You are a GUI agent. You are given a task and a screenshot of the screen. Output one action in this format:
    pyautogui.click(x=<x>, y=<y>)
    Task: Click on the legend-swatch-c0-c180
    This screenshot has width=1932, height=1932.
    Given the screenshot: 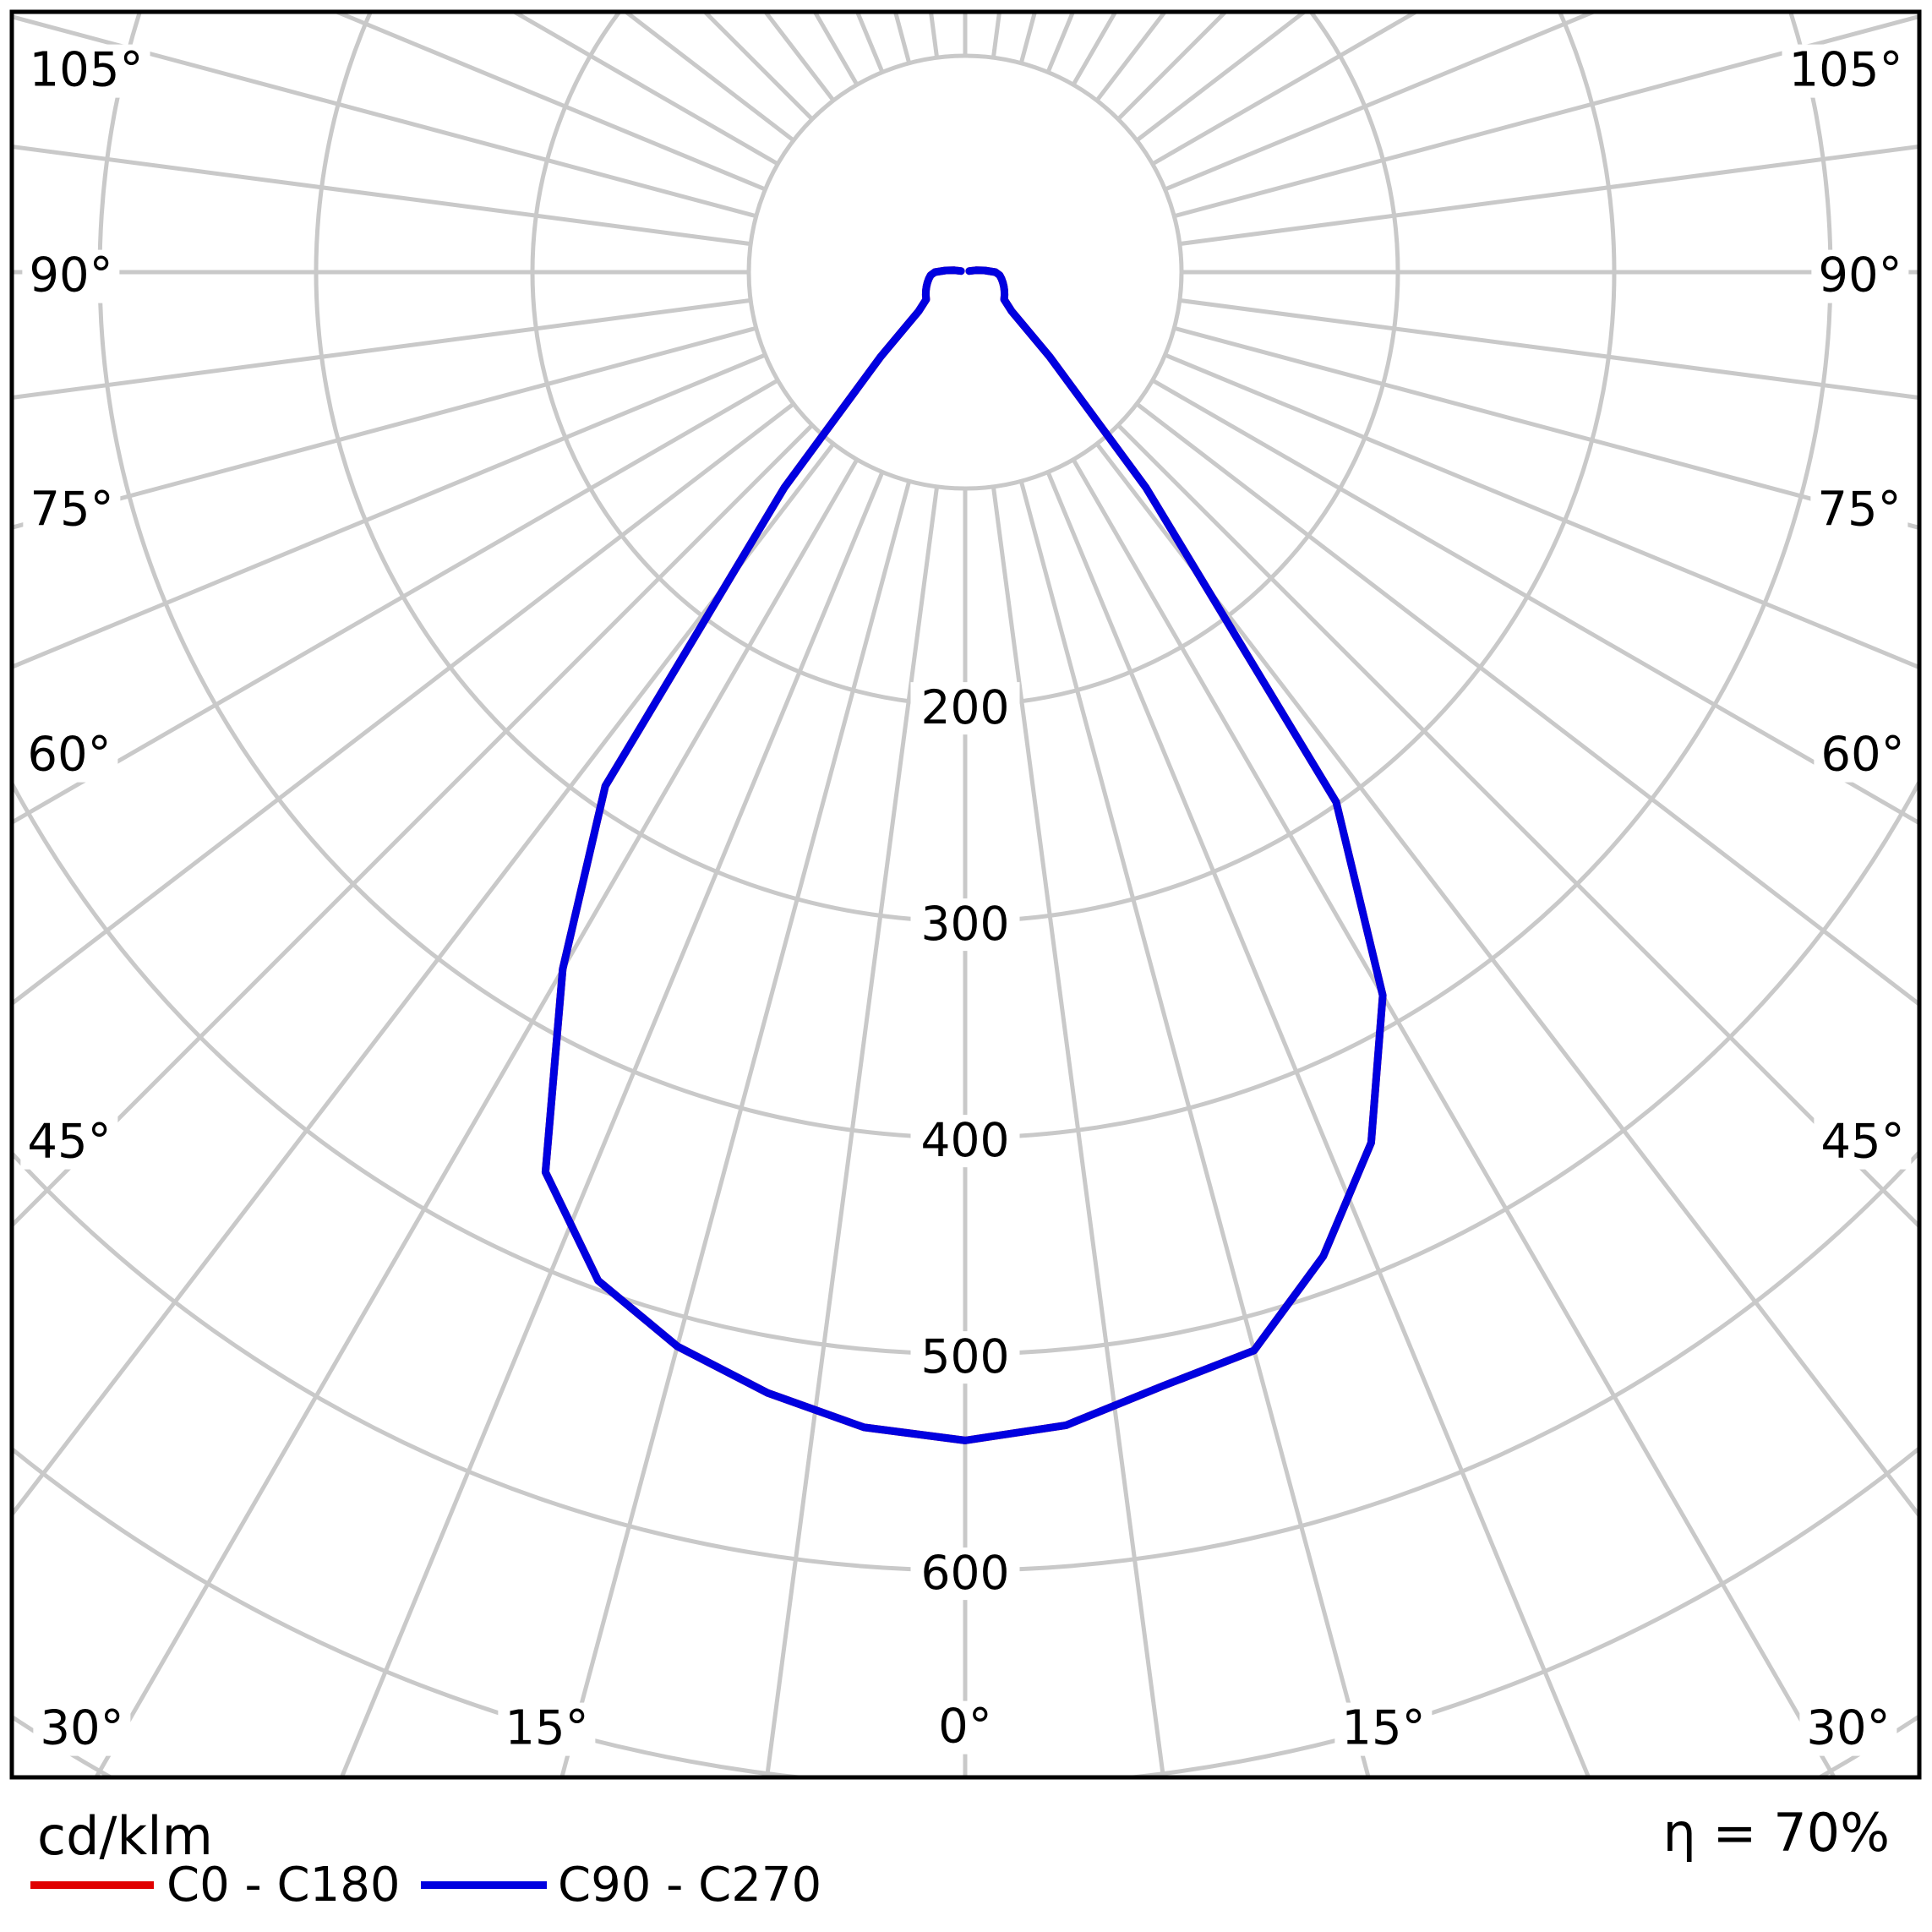 What is the action you would take?
    pyautogui.click(x=92, y=1885)
    